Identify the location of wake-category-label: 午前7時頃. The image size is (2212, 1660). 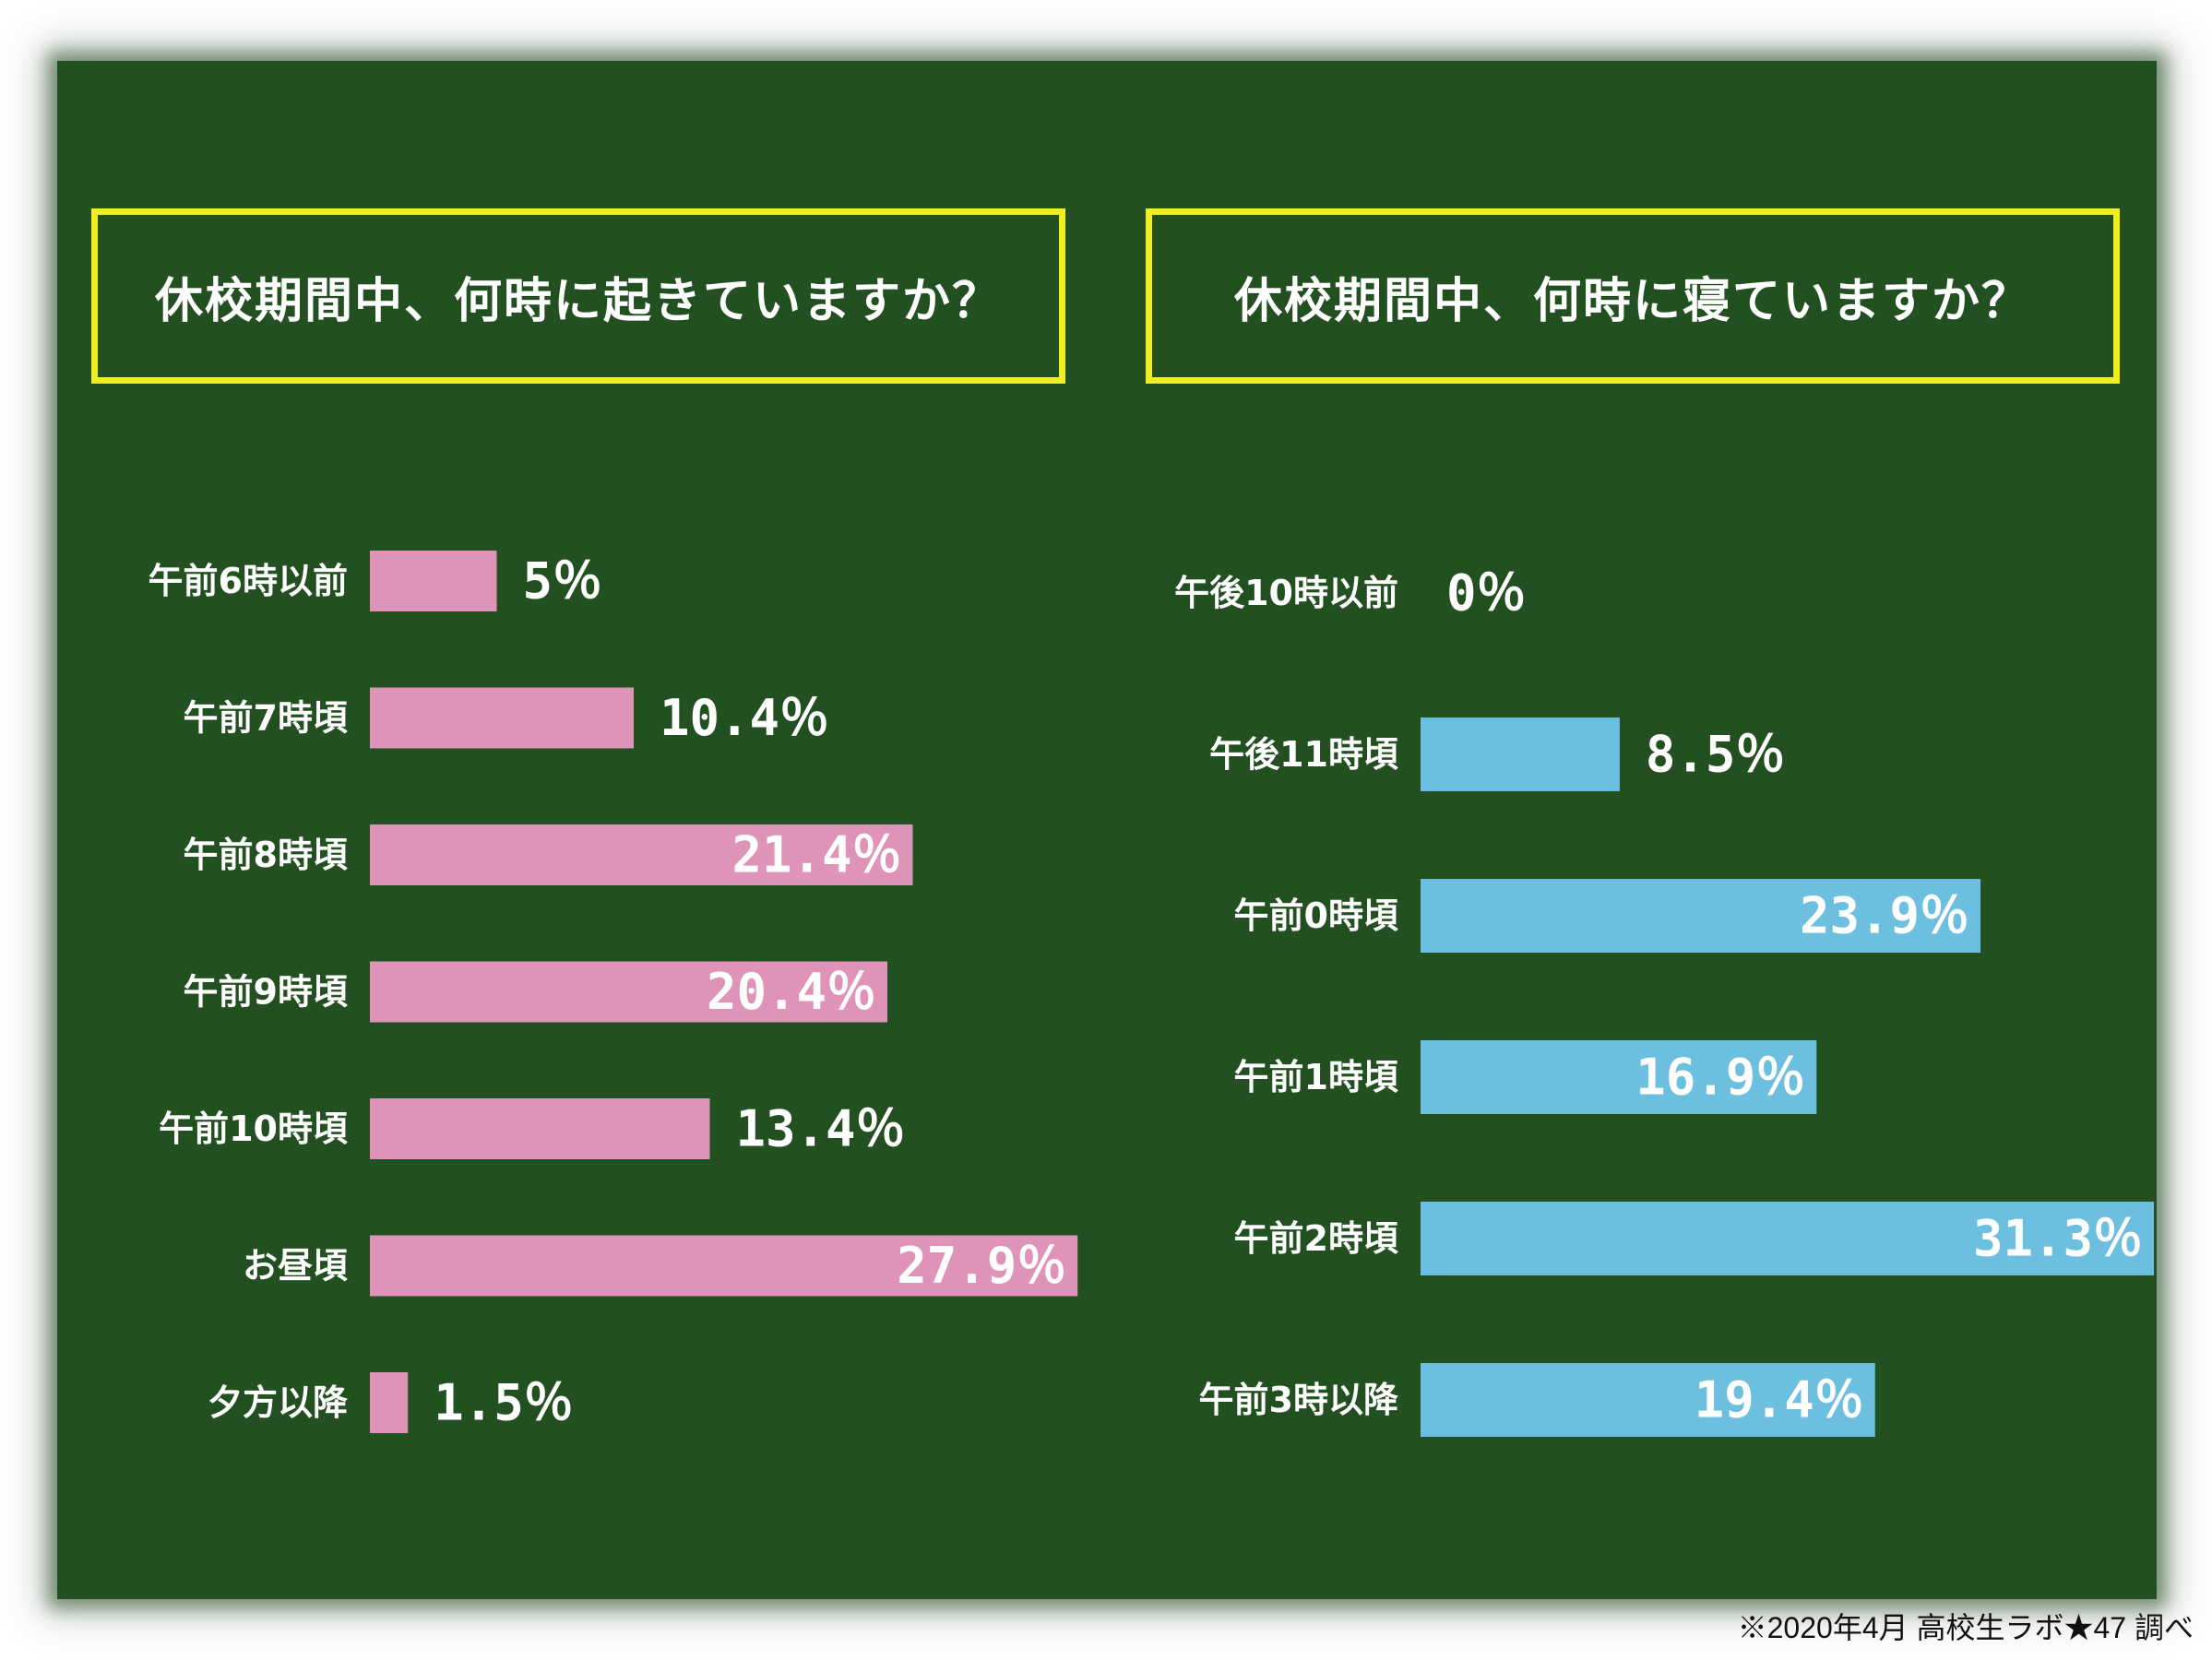
(266, 718).